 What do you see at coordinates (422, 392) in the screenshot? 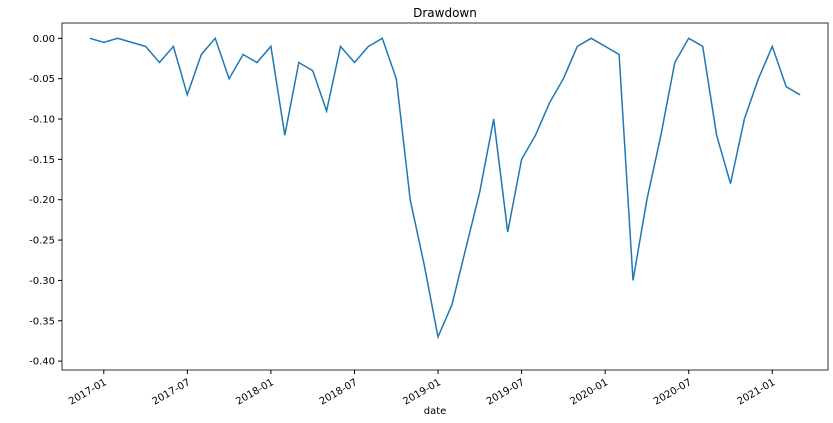
I see `x-tick-label: 2019-01` at bounding box center [422, 392].